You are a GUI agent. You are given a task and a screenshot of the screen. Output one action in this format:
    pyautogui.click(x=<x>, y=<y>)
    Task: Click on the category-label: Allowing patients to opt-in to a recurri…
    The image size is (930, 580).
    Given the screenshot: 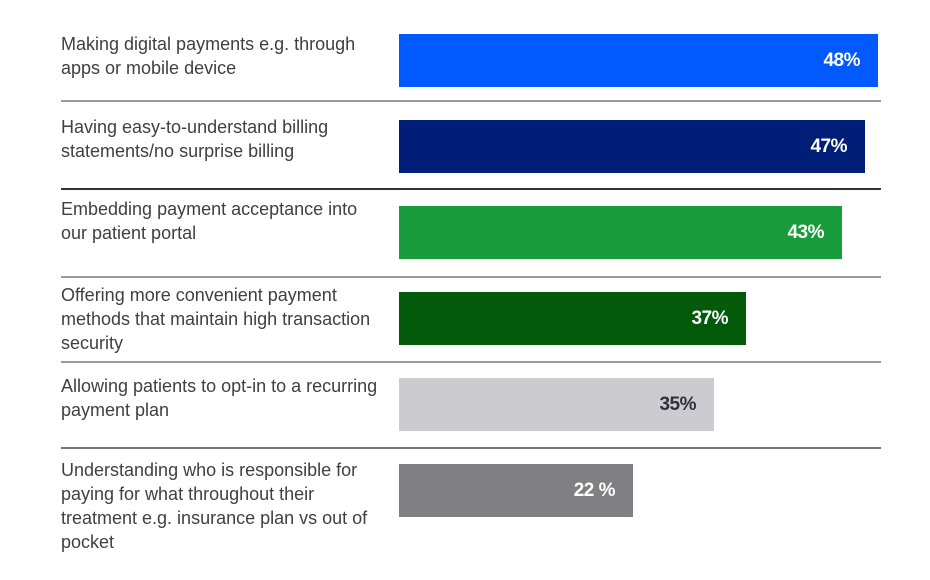 What is the action you would take?
    pyautogui.click(x=219, y=398)
    